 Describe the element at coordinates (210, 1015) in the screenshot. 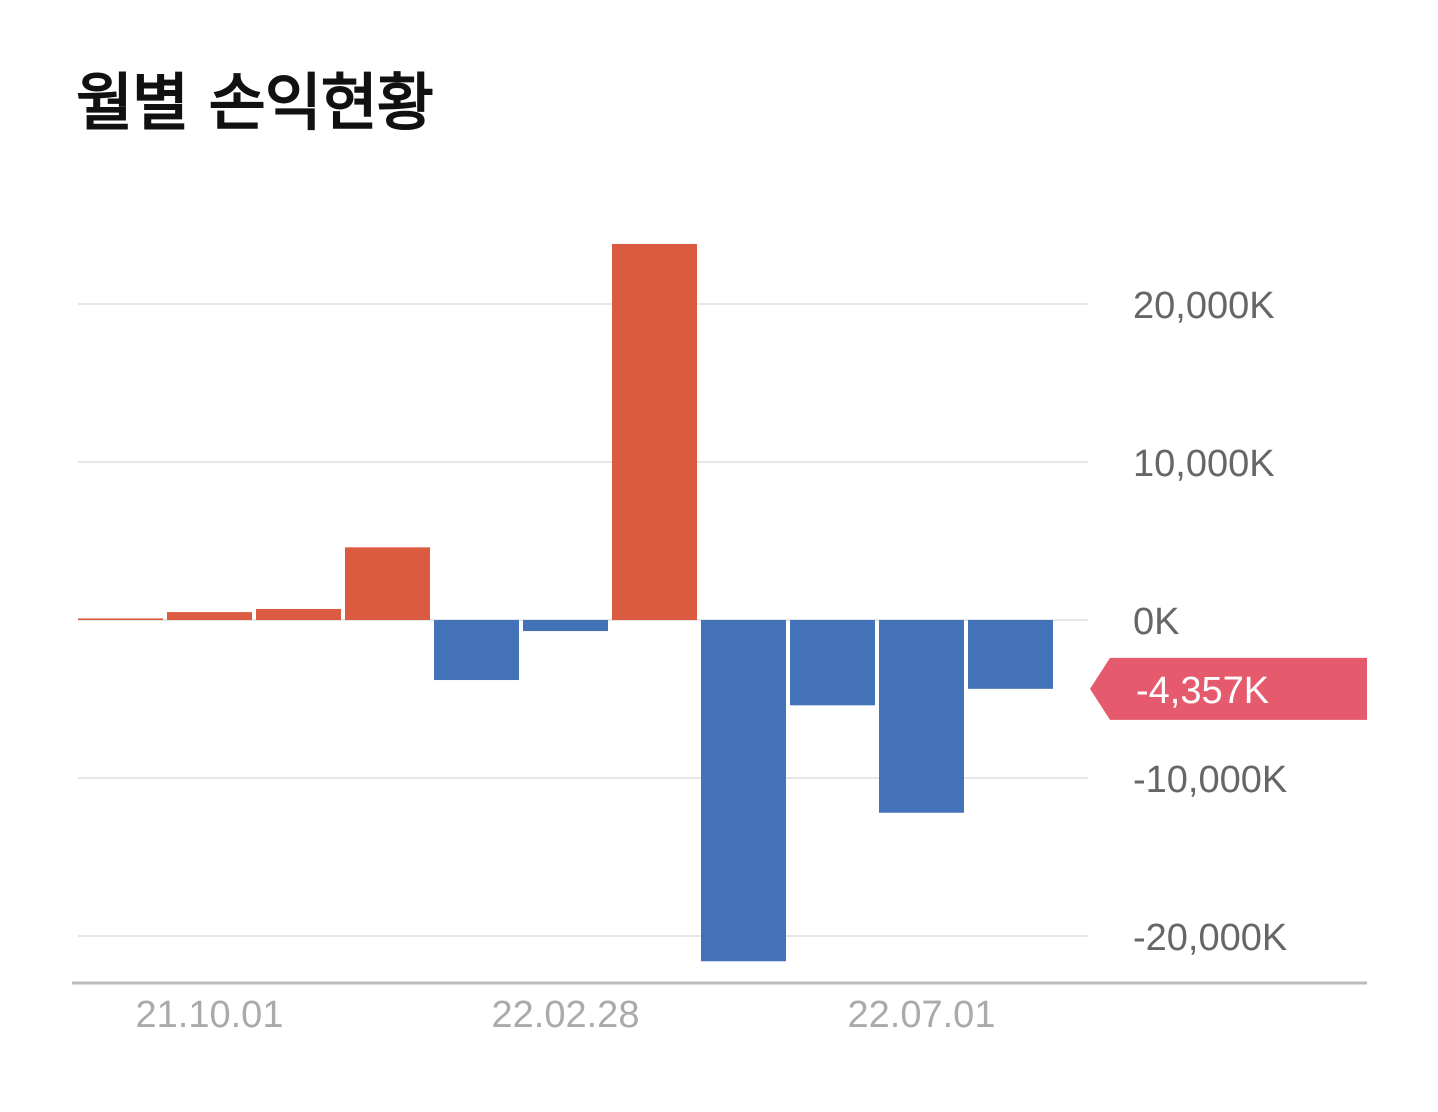

I see `x-tick-label: 21.10.01` at that location.